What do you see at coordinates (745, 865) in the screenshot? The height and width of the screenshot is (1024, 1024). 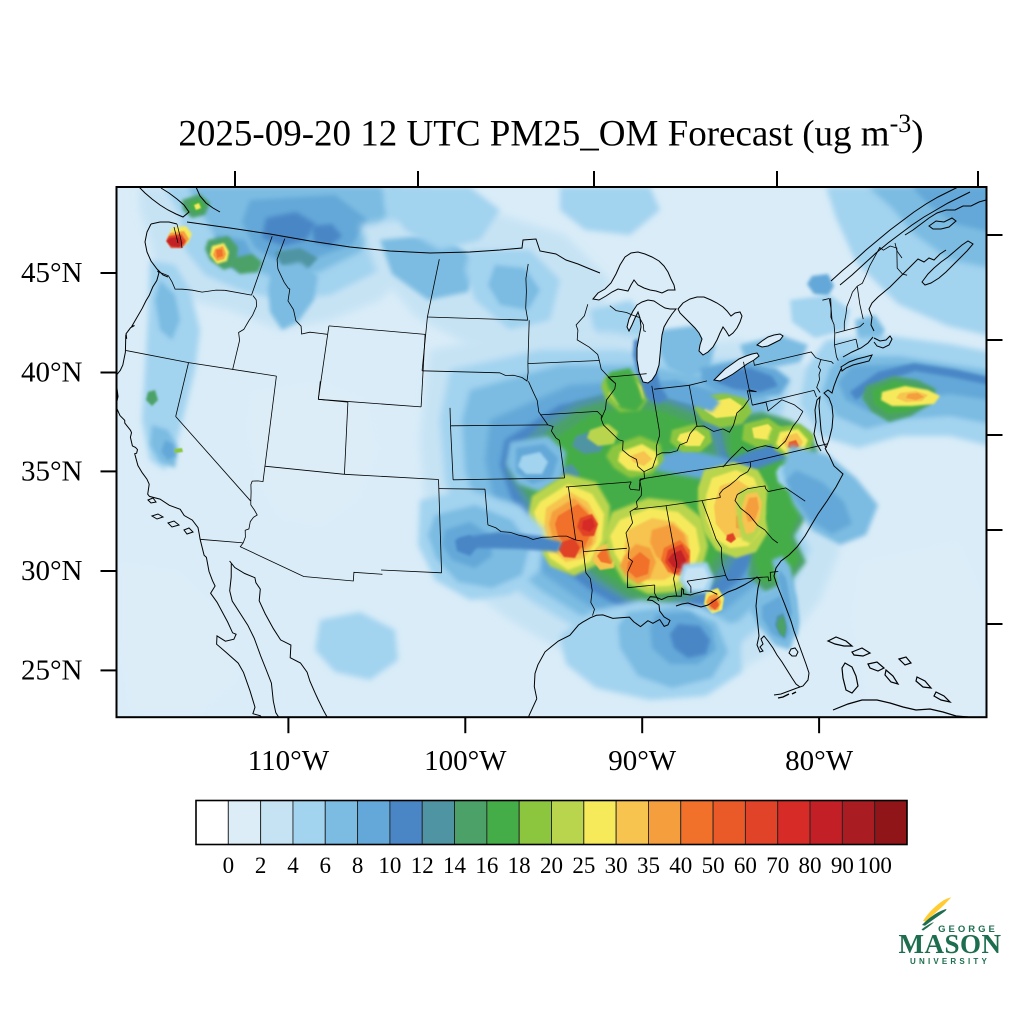 I see `svg-text: 60` at bounding box center [745, 865].